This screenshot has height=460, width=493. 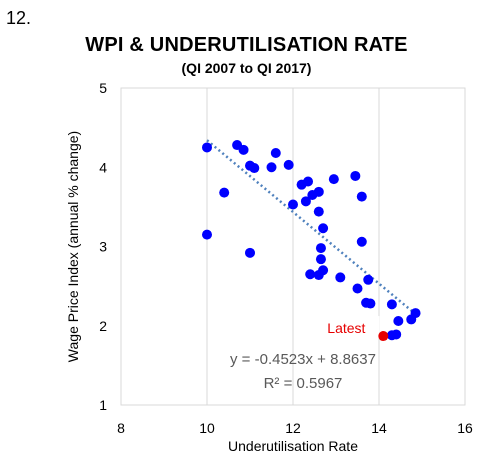 I want to click on latest-point, so click(x=383, y=336).